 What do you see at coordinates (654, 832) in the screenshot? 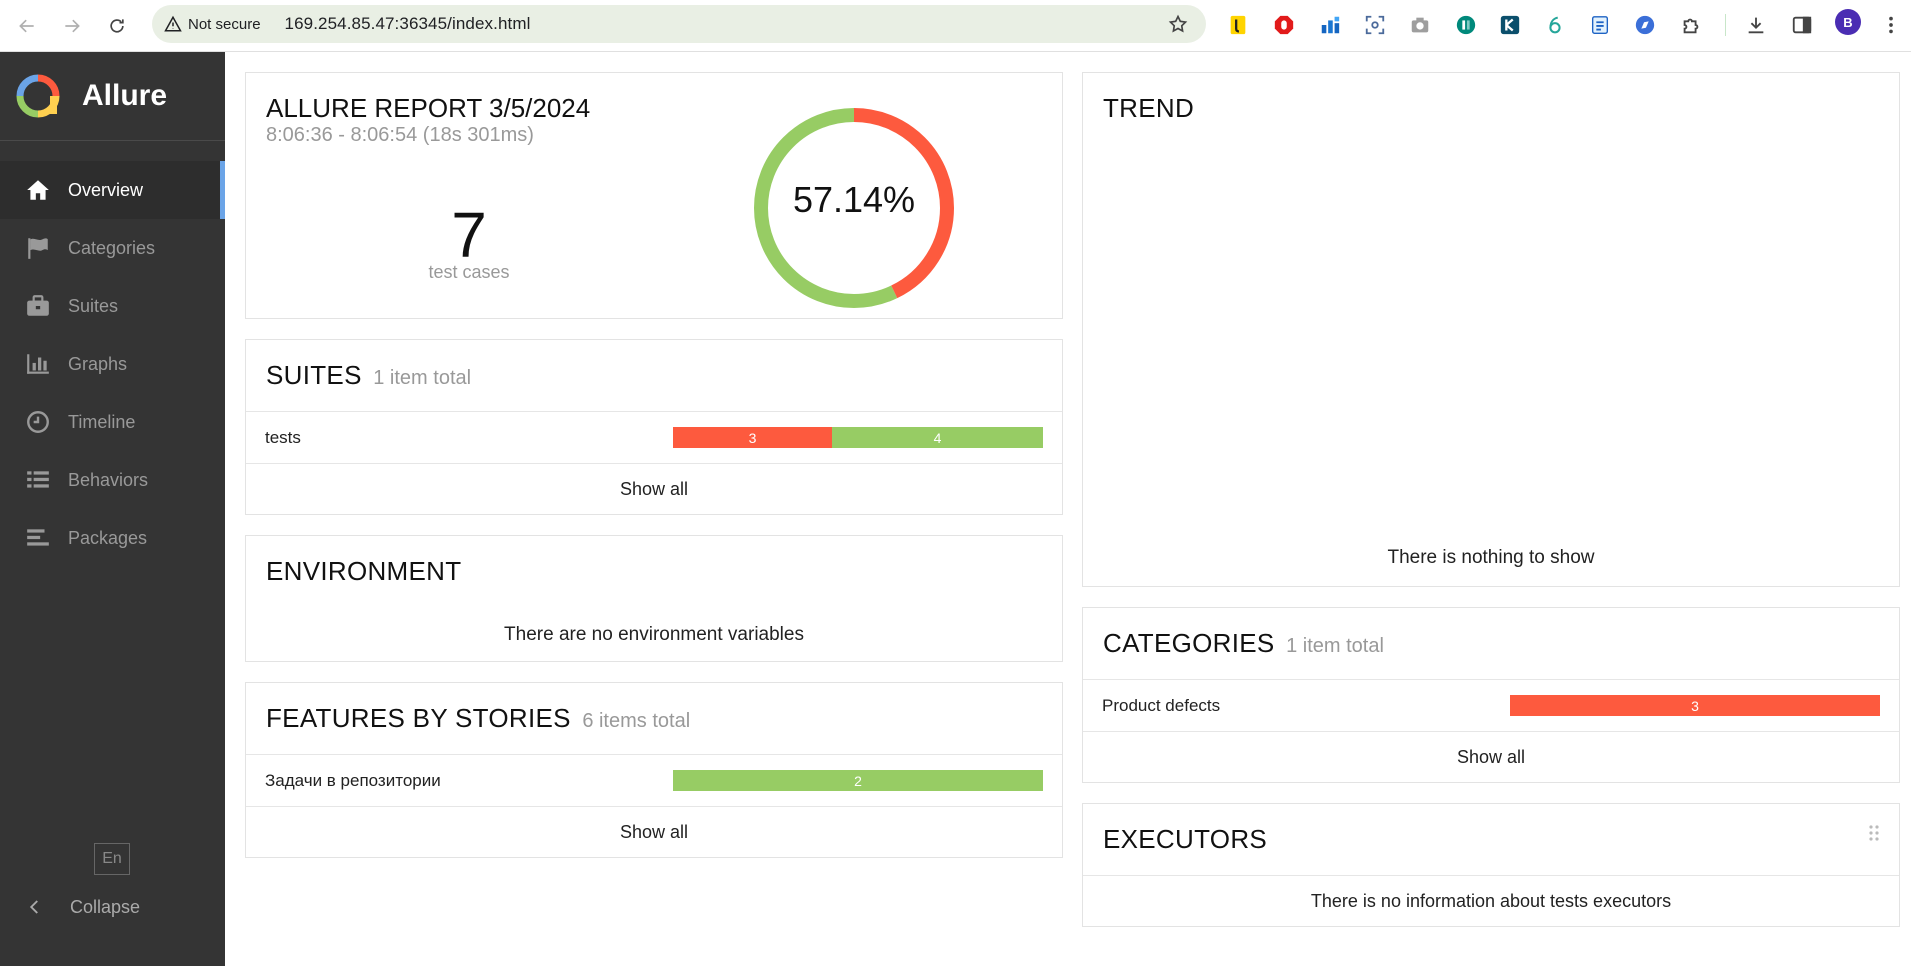
I see `features-show-all: Show all` at bounding box center [654, 832].